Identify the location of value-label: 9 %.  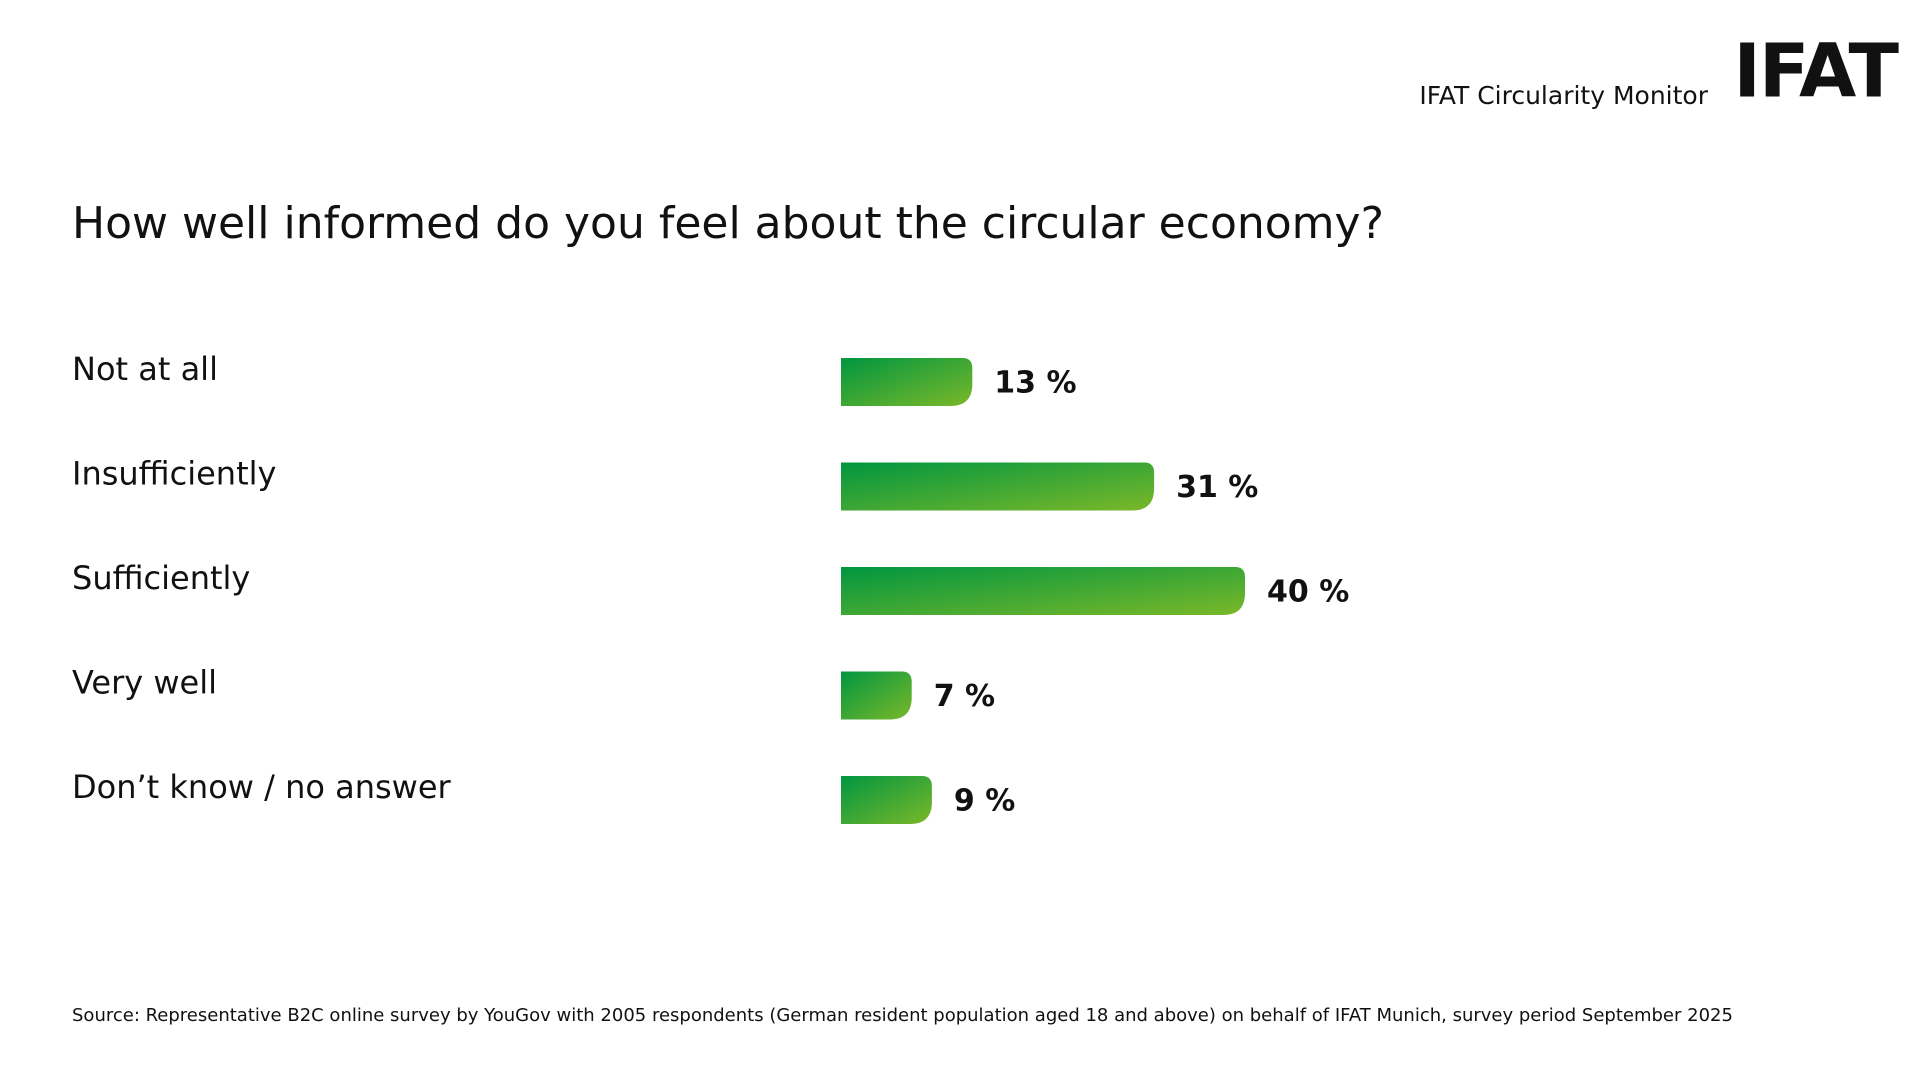
(984, 801).